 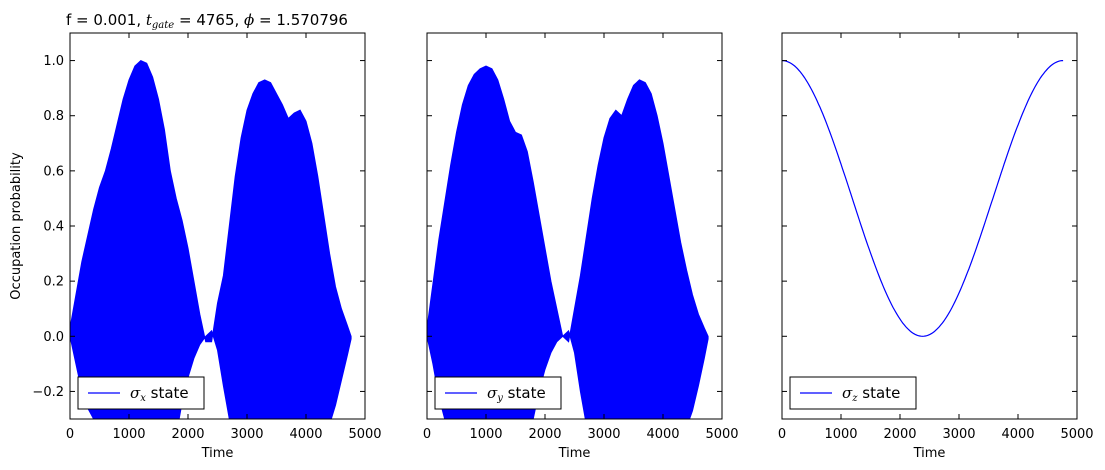 What do you see at coordinates (499, 398) in the screenshot?
I see `legend-subscript: y` at bounding box center [499, 398].